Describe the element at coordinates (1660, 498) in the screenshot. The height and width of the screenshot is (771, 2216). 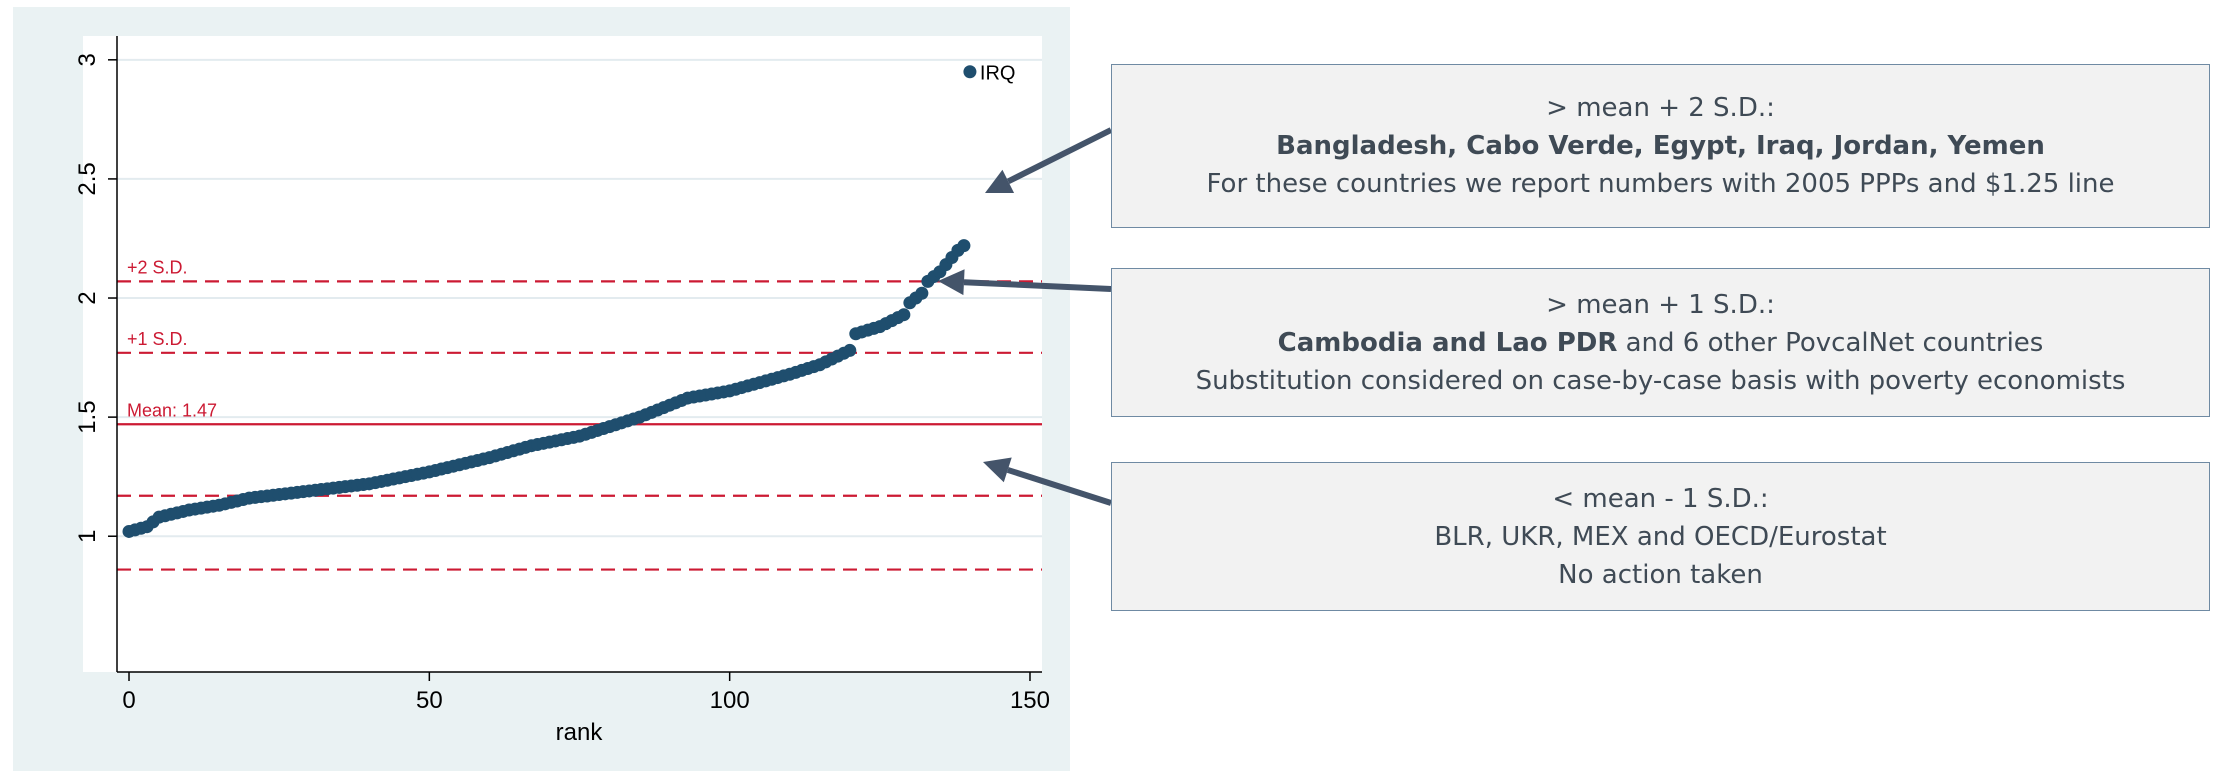
I see `callout-heading: < mean - 1 S.D.:` at that location.